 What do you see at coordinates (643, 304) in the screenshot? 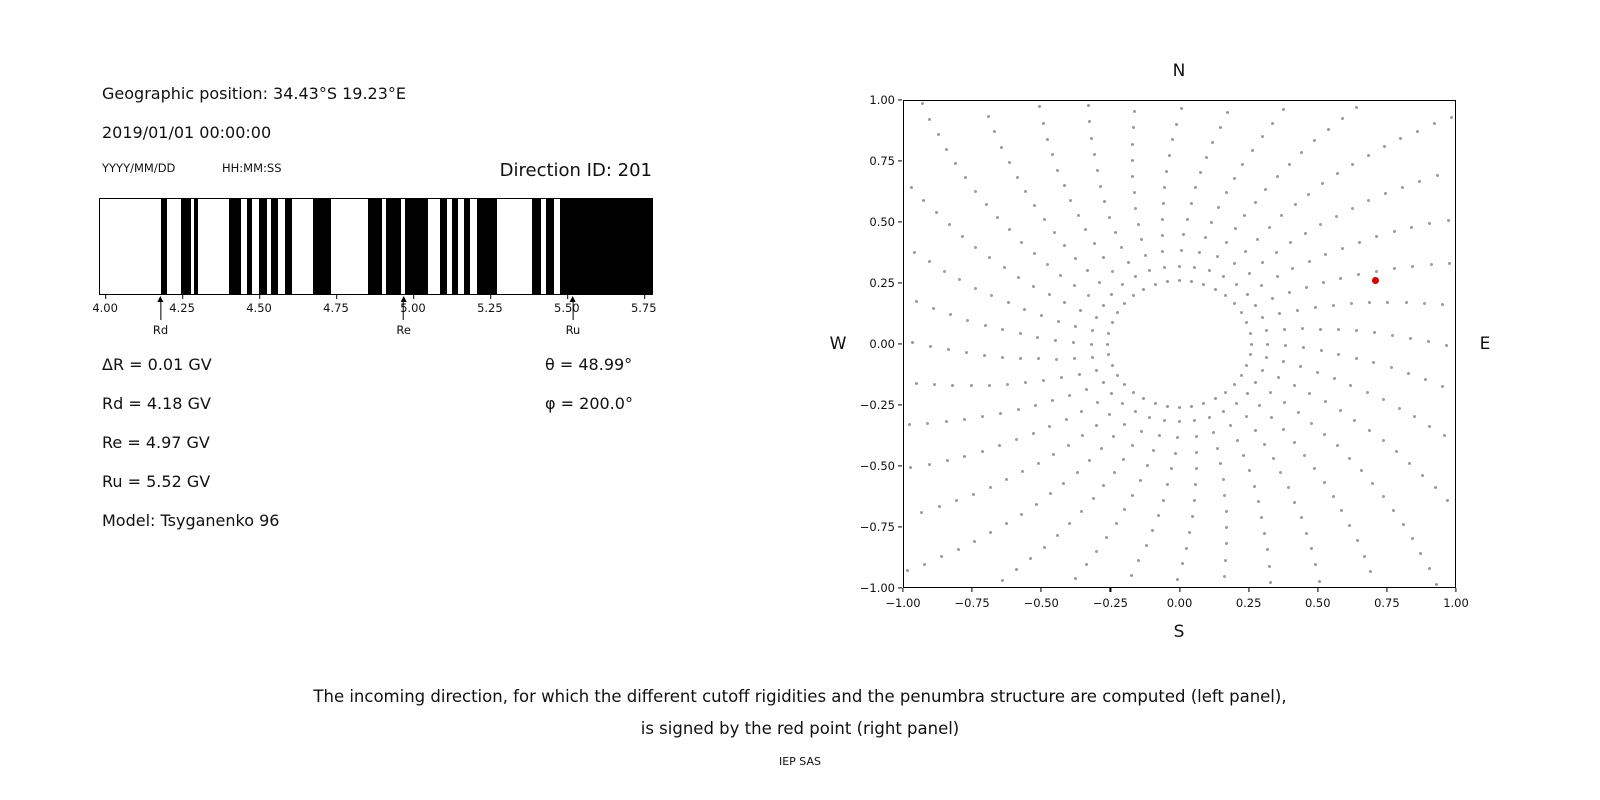
I see `penumbra-x-tick-label: 5.75` at bounding box center [643, 304].